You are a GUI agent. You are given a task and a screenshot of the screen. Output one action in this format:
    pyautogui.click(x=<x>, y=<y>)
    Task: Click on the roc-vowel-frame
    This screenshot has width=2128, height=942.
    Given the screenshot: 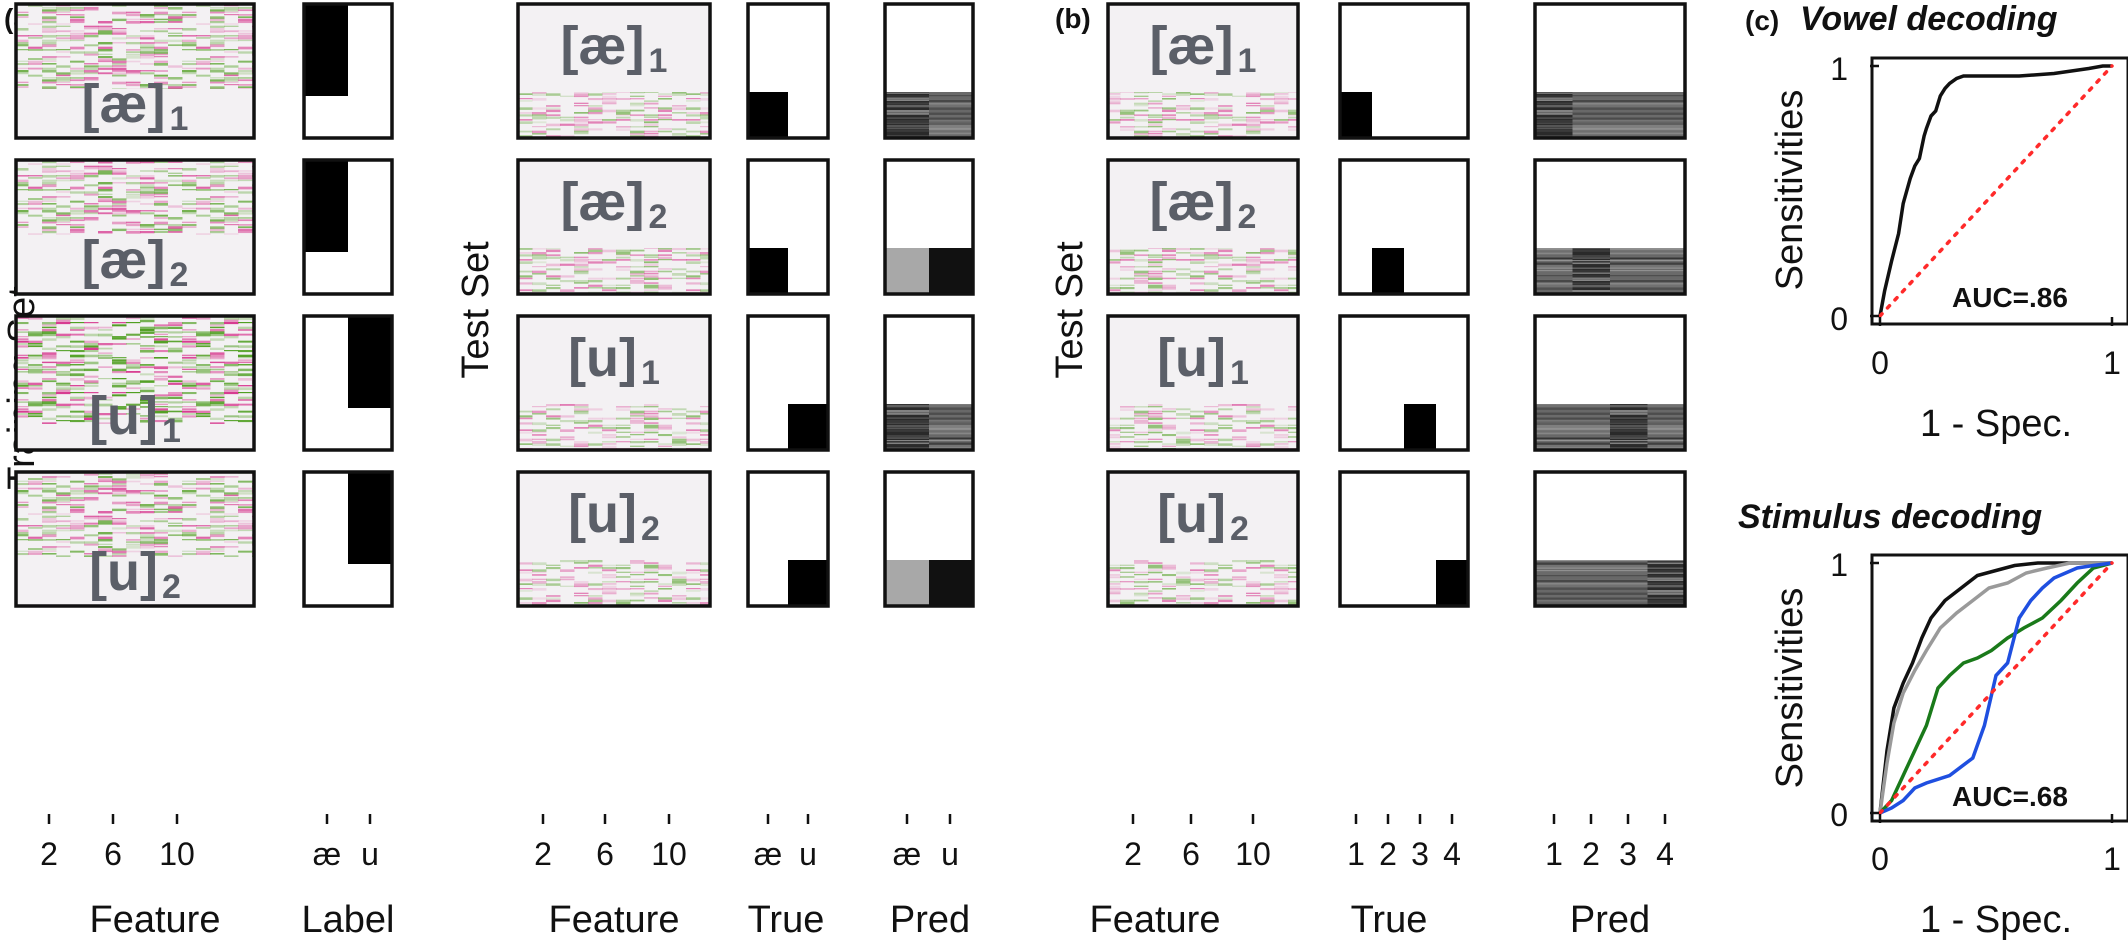 What is the action you would take?
    pyautogui.click(x=1999, y=191)
    